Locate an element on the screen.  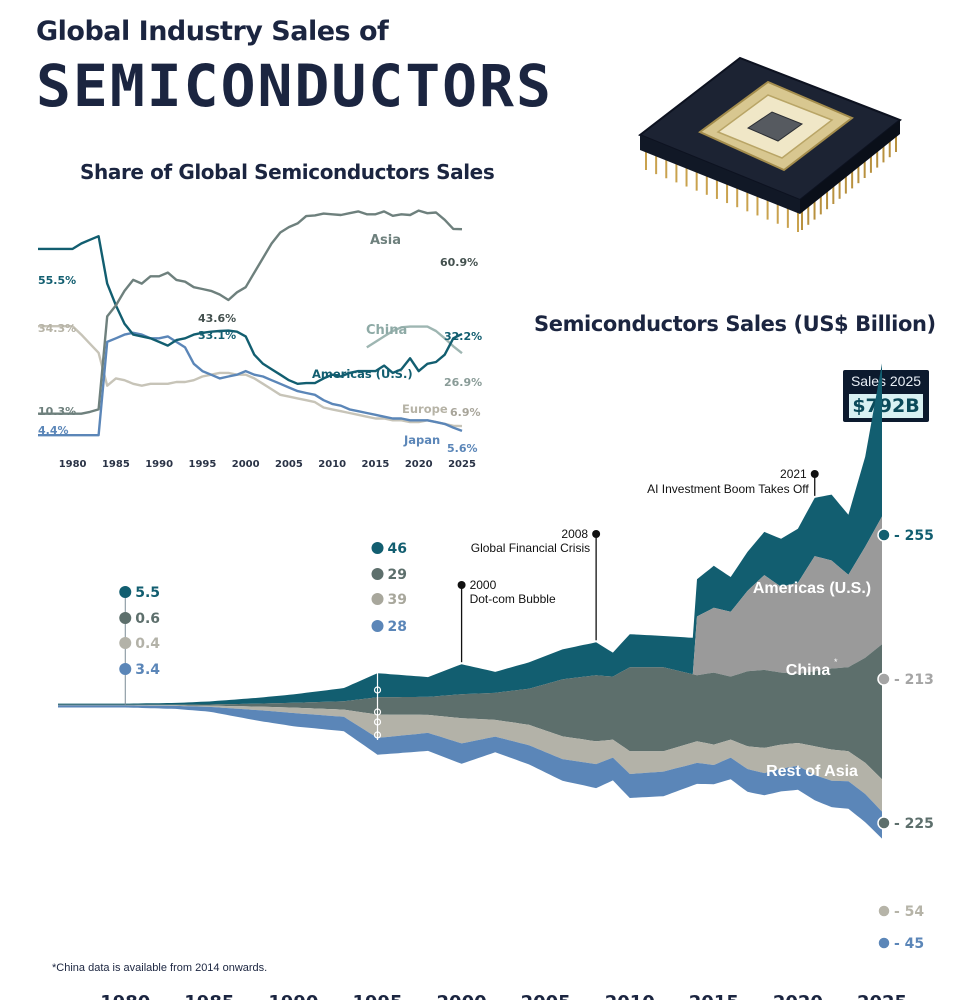
area-label-china: China is located at coordinates (808, 670).